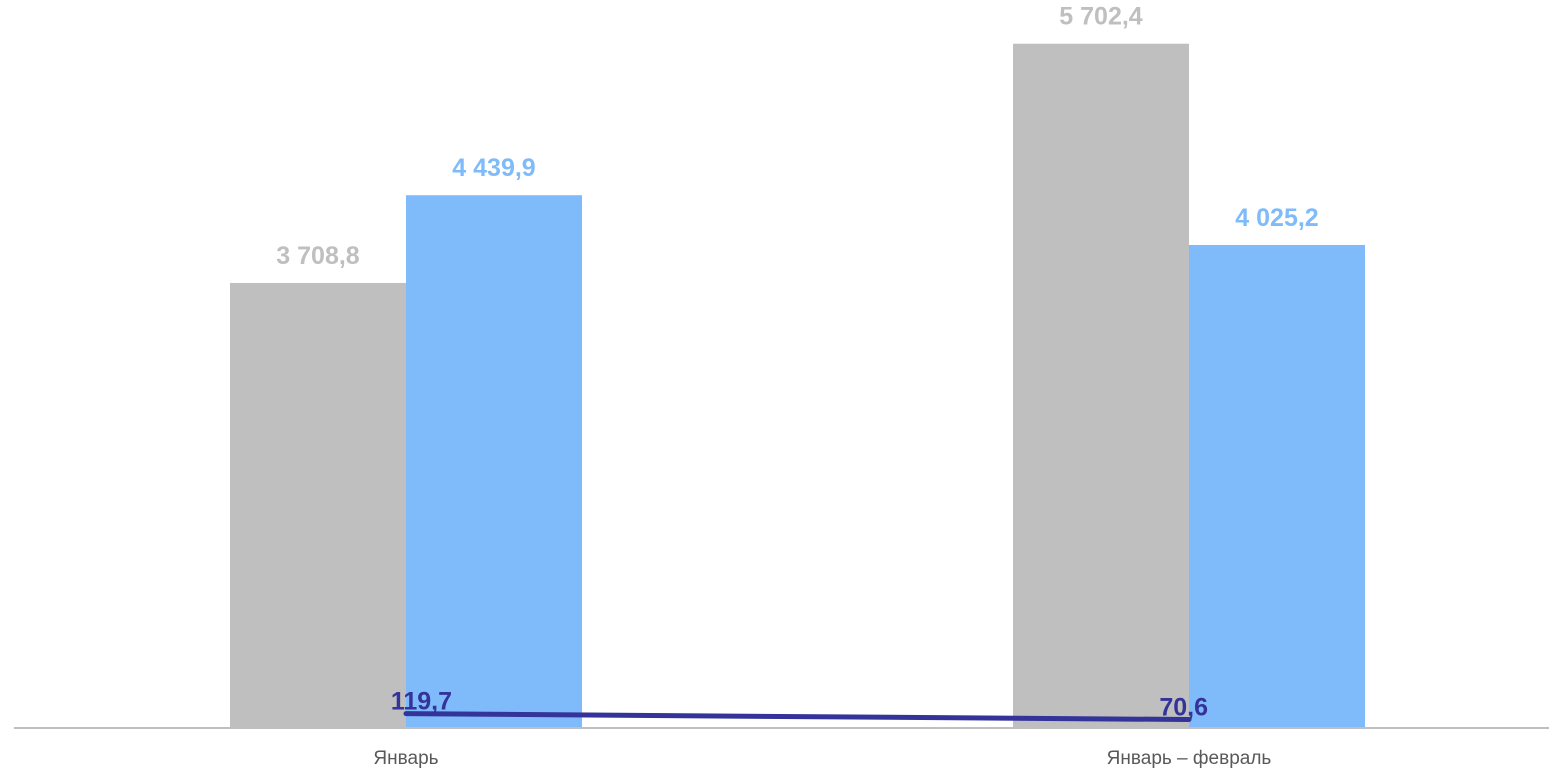  Describe the element at coordinates (1189, 758) in the screenshot. I see `category-label-2: Январь – февраль` at that location.